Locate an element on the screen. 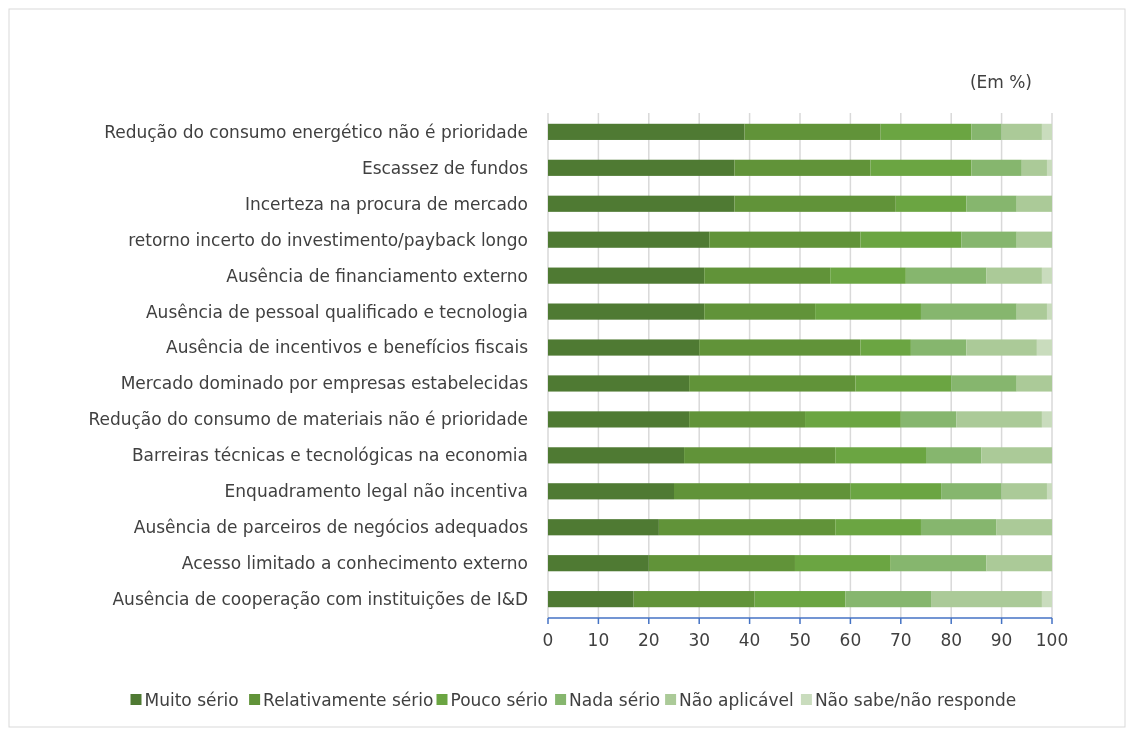 The width and height of the screenshot is (1138, 740). legend-label: Relativamente sério is located at coordinates (348, 699).